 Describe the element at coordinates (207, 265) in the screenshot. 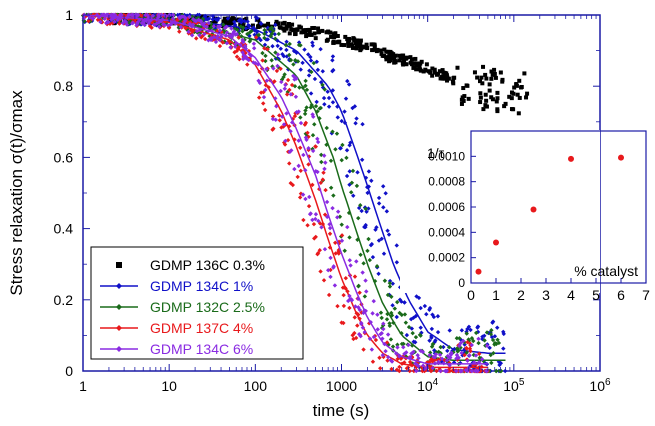

I see `legend-label: GDMP 136C 0.3%` at that location.